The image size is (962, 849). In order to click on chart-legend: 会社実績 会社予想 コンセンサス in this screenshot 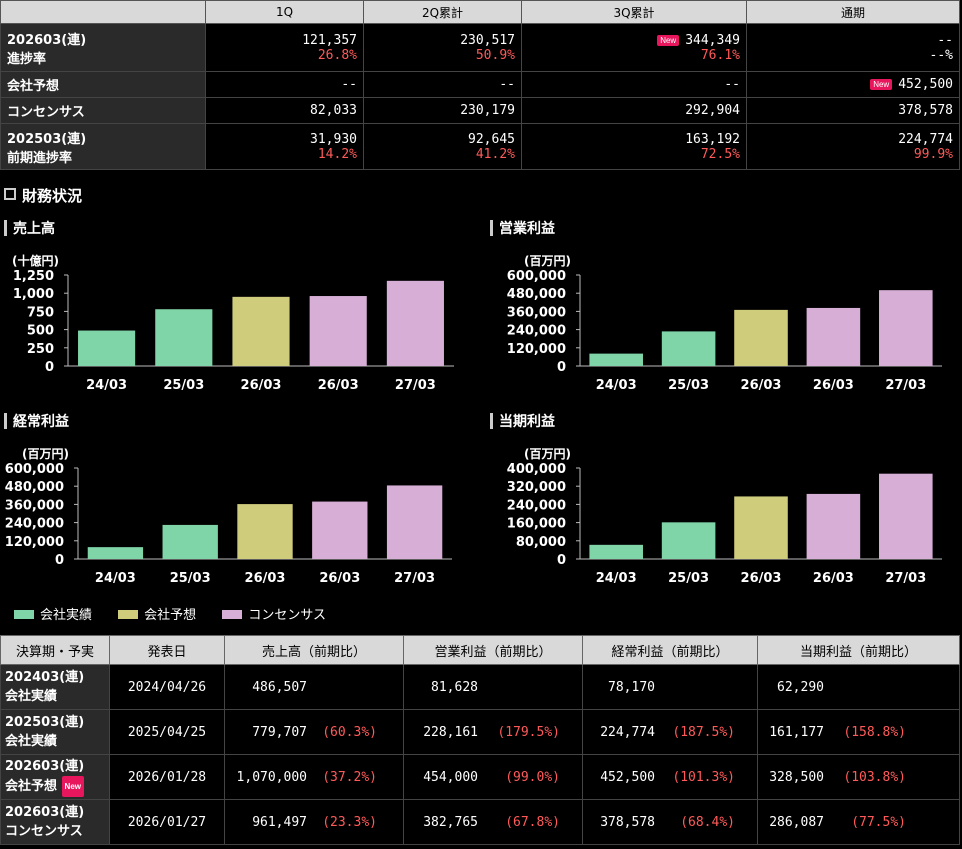, I will do `click(181, 613)`.